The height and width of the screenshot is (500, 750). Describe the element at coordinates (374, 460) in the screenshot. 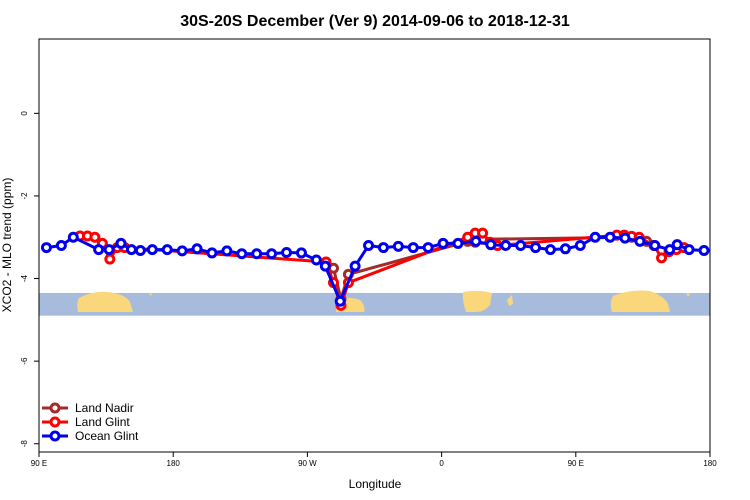

I see `x-axis: 90 E 180 90 W 0 90 E 180` at that location.